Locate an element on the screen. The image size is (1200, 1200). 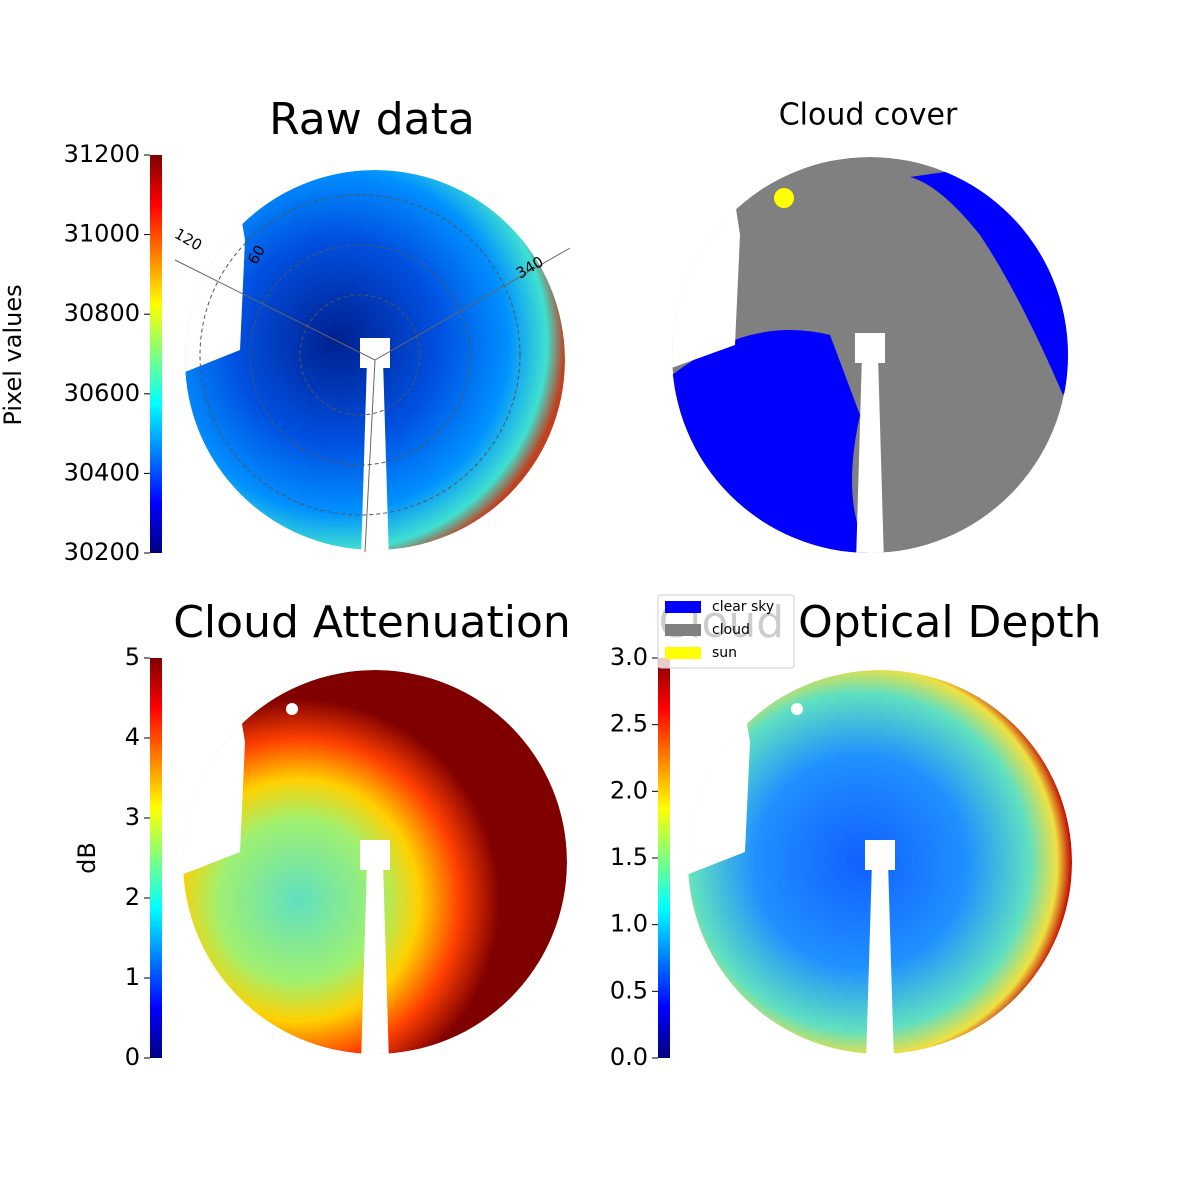
polar-label: 120 is located at coordinates (188, 240).